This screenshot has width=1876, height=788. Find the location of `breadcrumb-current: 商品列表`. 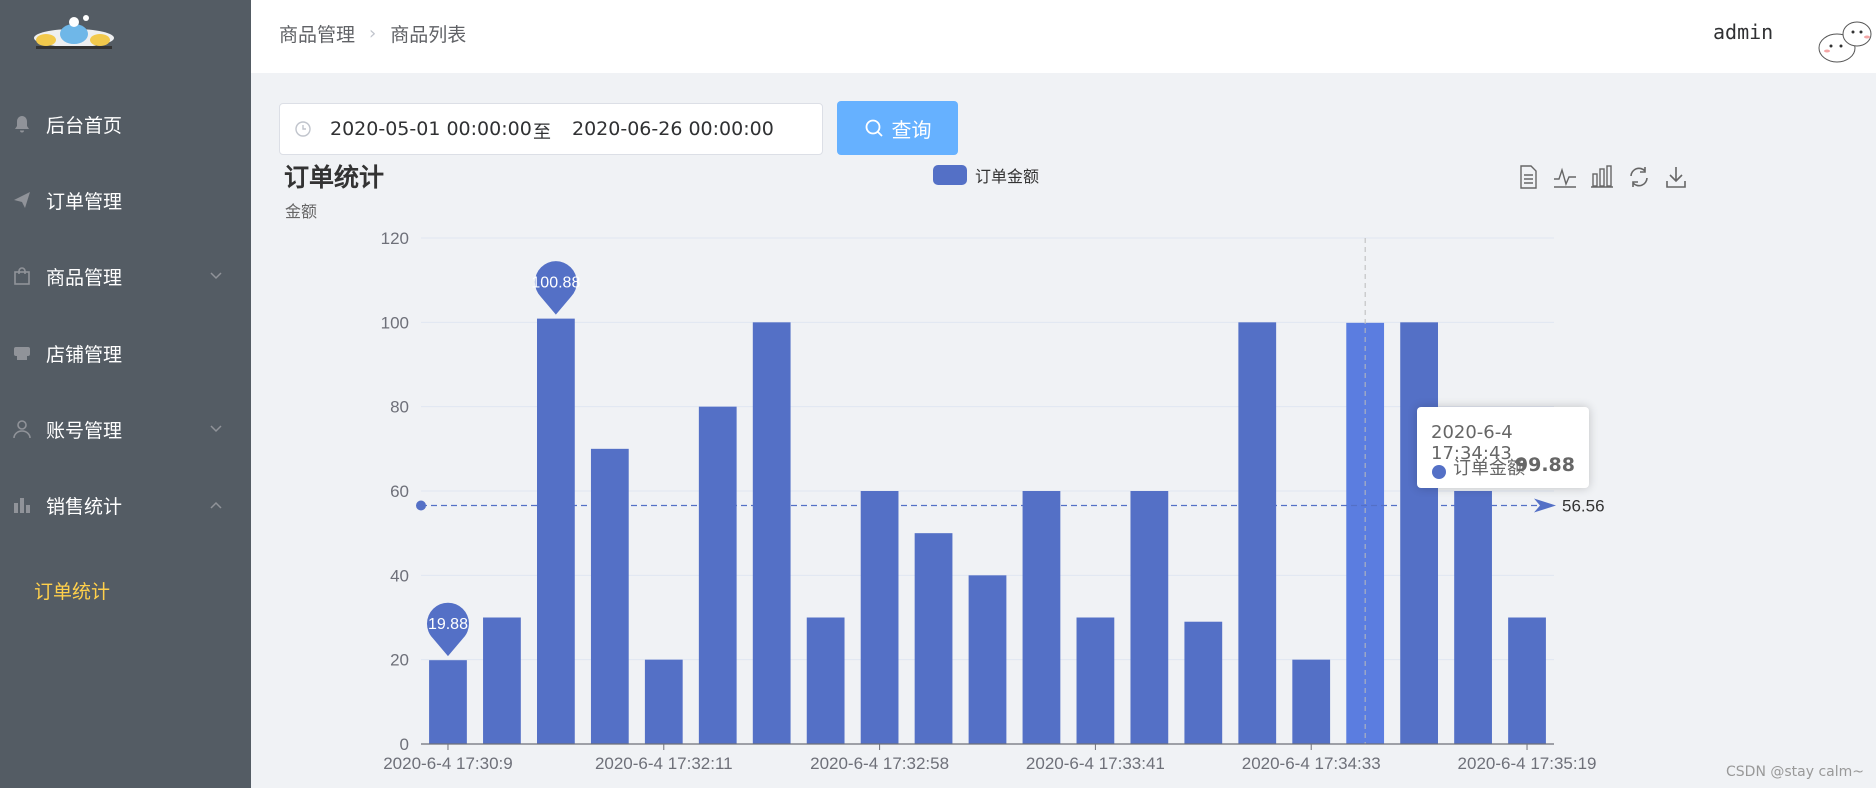

breadcrumb-current: 商品列表 is located at coordinates (428, 35).